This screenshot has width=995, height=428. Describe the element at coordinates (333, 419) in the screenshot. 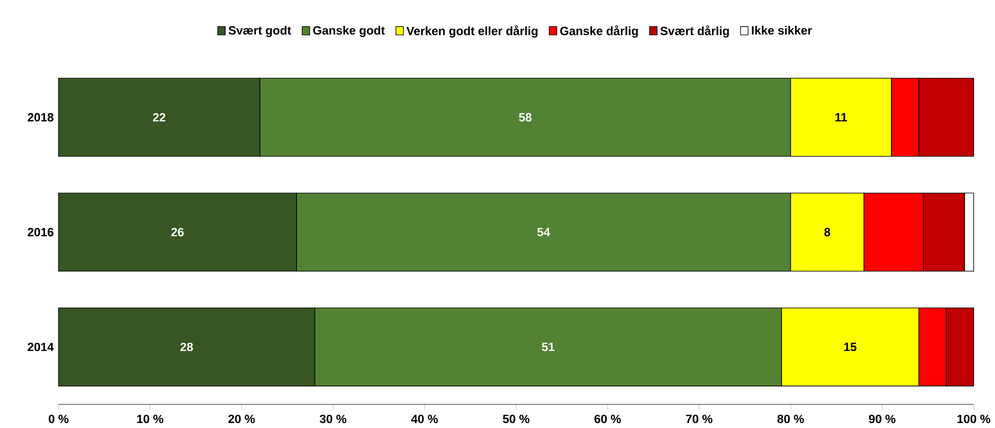

I see `x-tick-label: 30 %` at that location.